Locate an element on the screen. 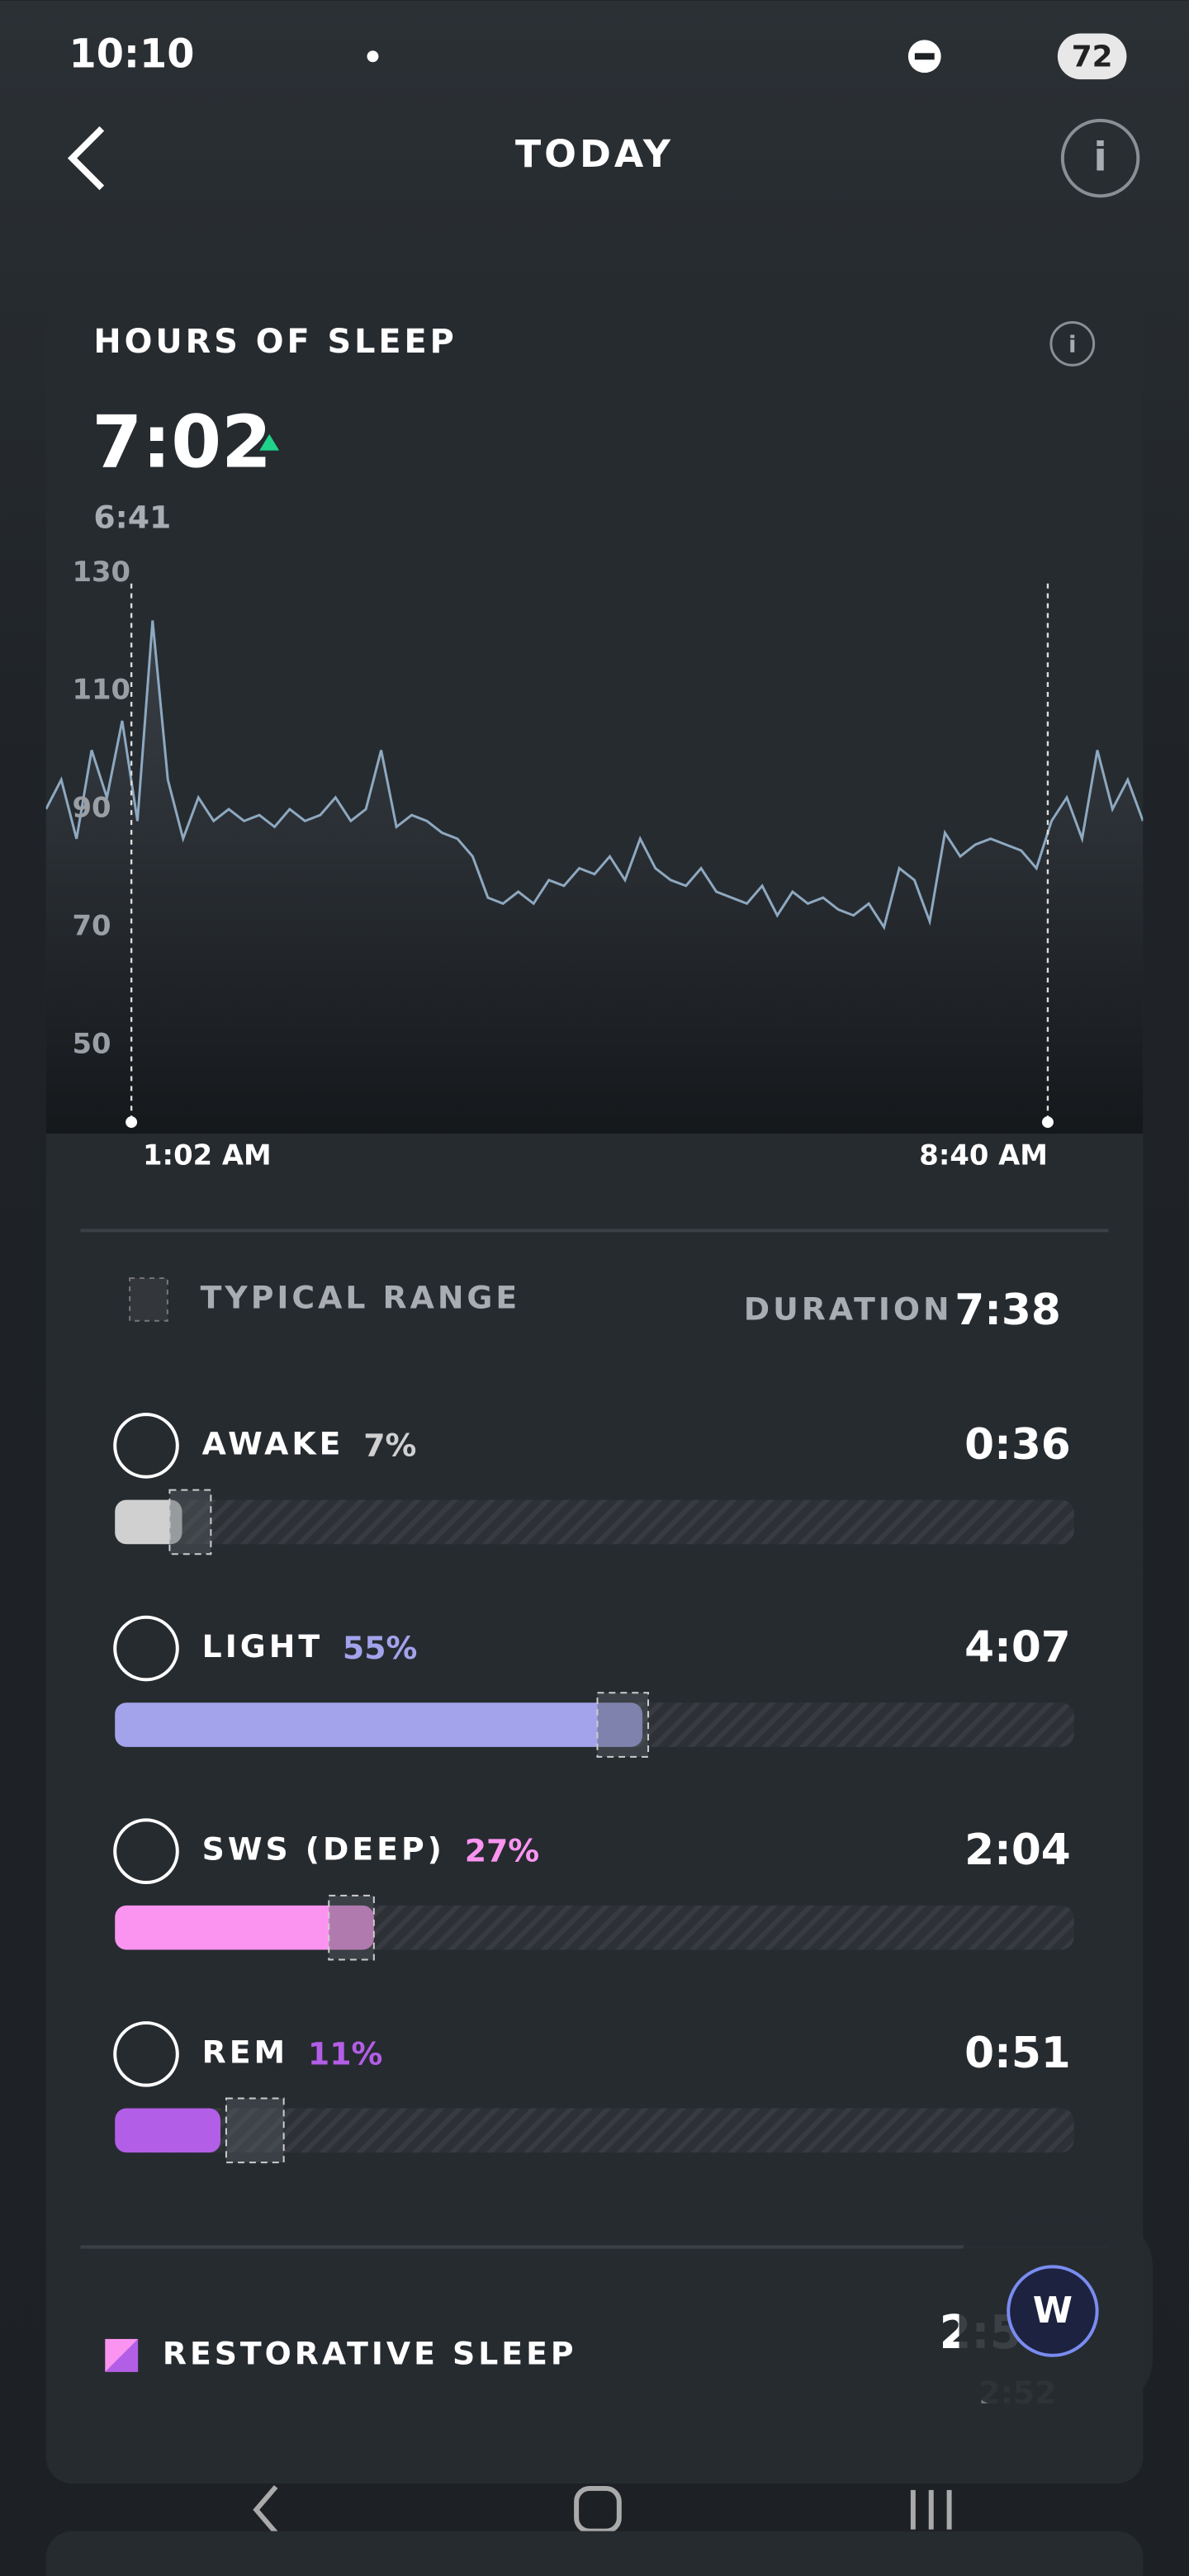  page-title: TODAY is located at coordinates (594, 154).